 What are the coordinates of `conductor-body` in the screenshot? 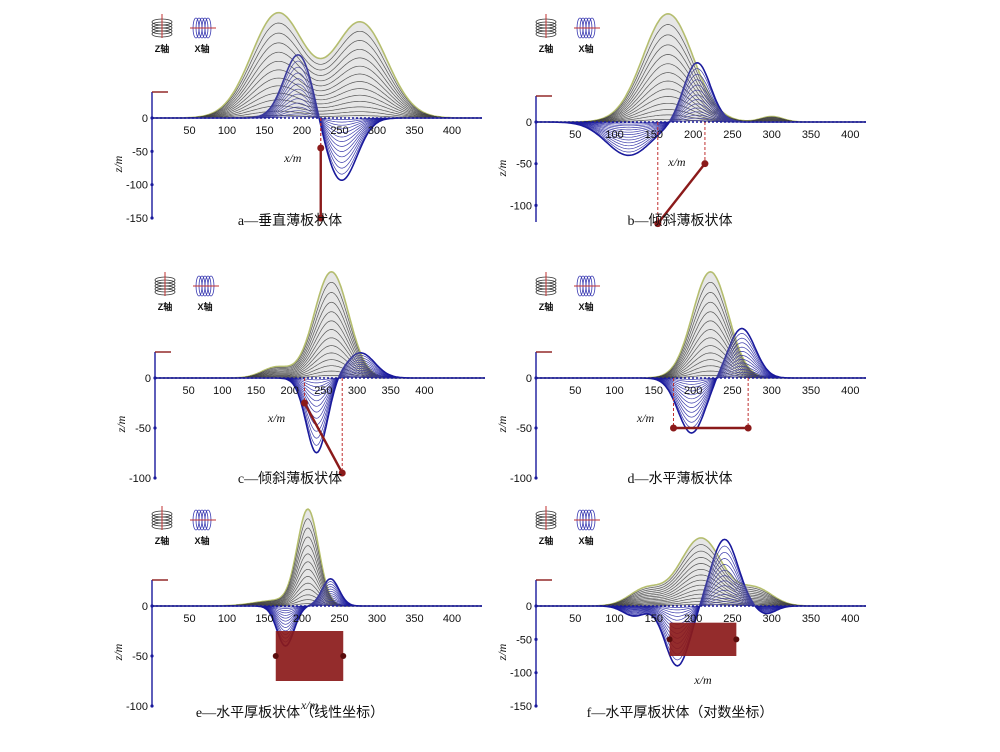 It's located at (703, 639).